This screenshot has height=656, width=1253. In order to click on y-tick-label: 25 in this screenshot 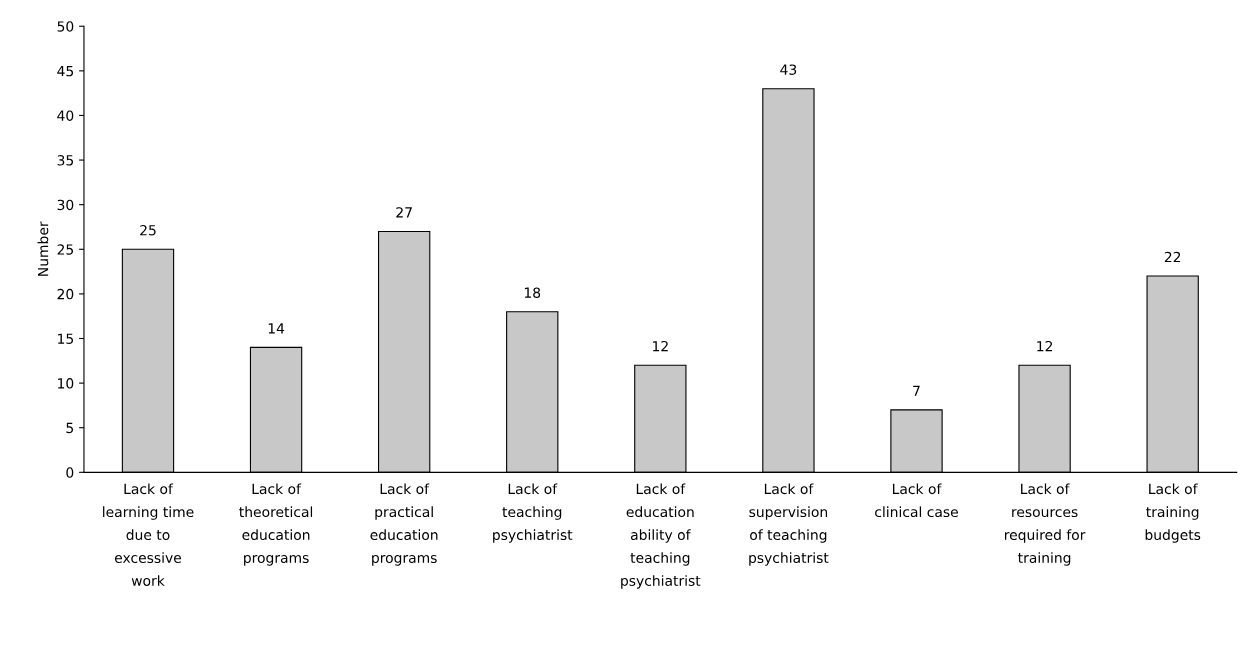, I will do `click(65, 249)`.